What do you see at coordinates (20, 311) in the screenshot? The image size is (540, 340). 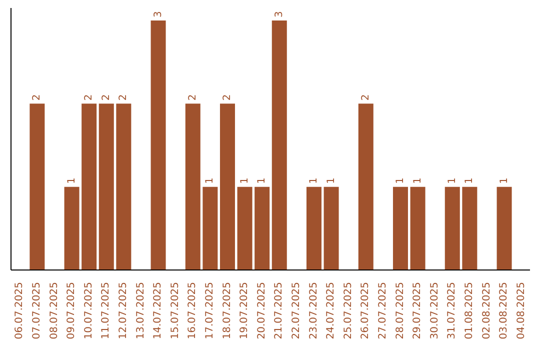 I see `x-tick-label: 06.07.2025` at bounding box center [20, 311].